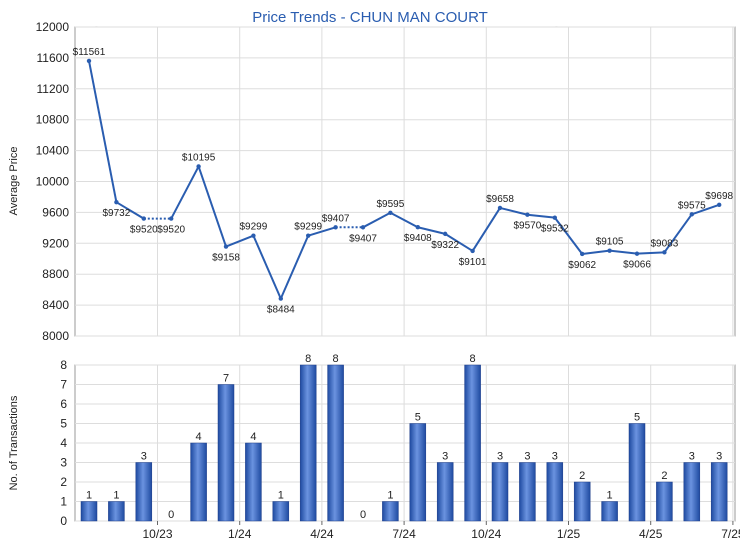 This screenshot has height=550, width=740. What do you see at coordinates (199, 437) in the screenshot?
I see `tx-bar-label: 4` at bounding box center [199, 437].